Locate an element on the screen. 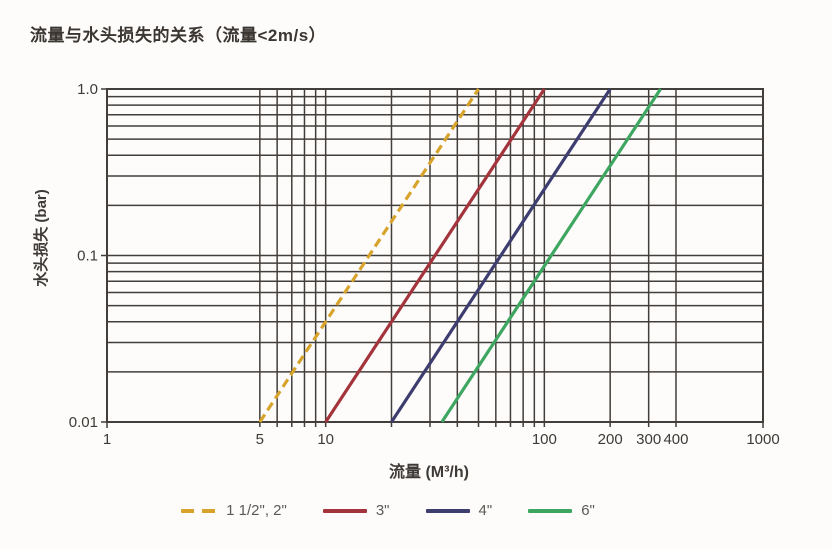 The height and width of the screenshot is (550, 832). y-tick-label: 1.0 is located at coordinates (87, 89).